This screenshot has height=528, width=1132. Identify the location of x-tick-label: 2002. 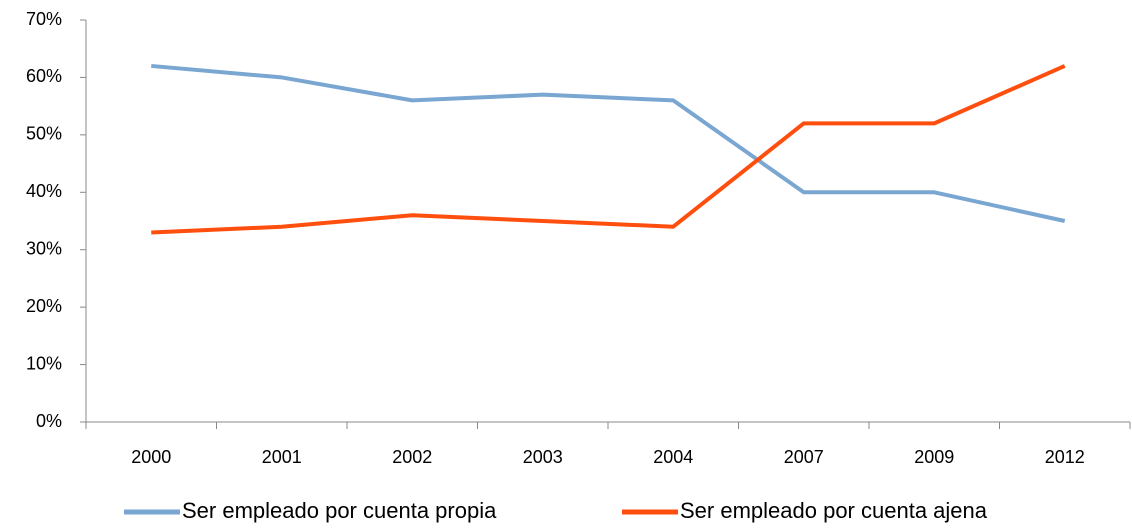
(412, 457).